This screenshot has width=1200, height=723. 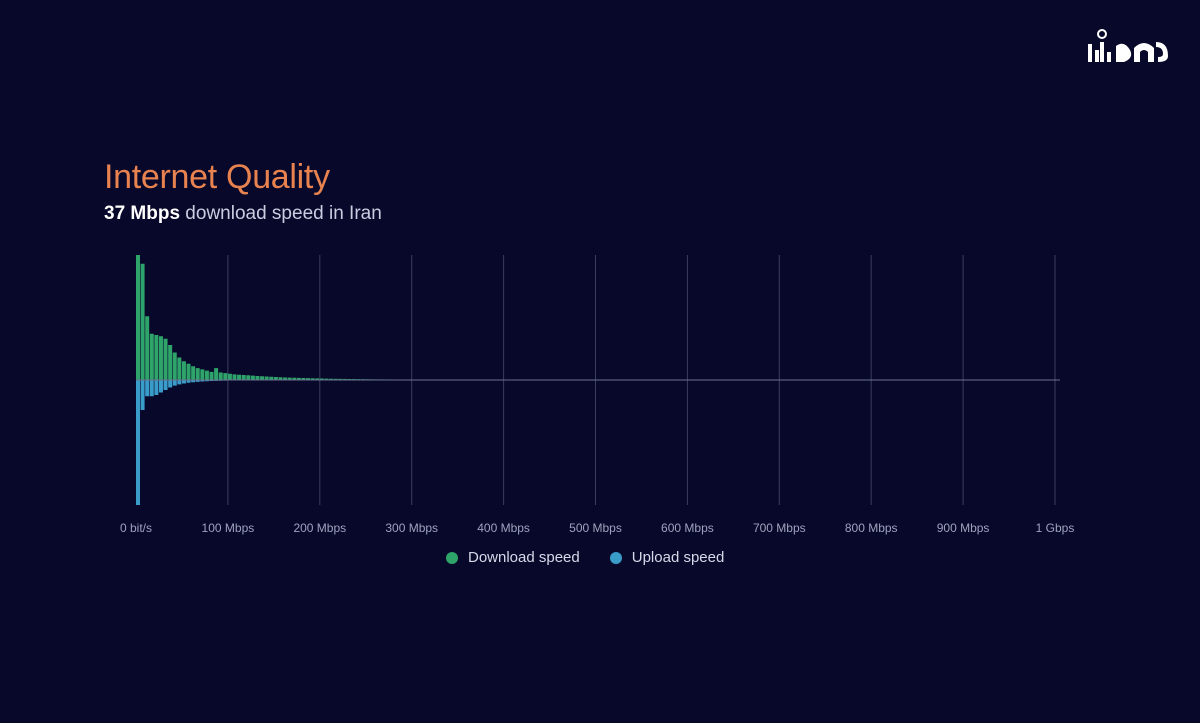 I want to click on page-subtitle: 37 Mbps download speed in Iran, so click(x=243, y=214).